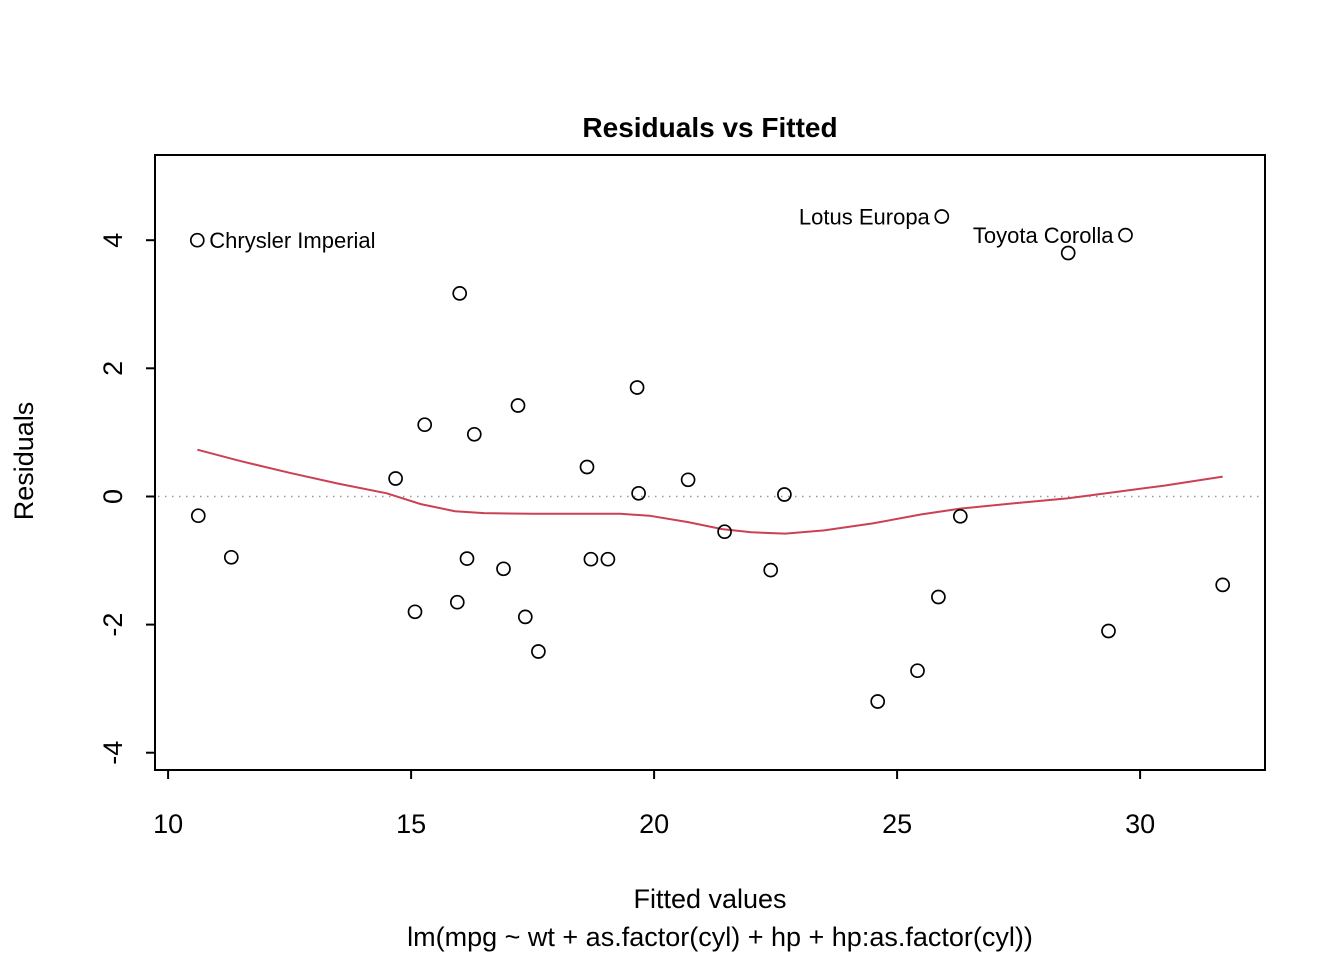  Describe the element at coordinates (710, 127) in the screenshot. I see `chart-title: Residuals vs Fitted` at that location.